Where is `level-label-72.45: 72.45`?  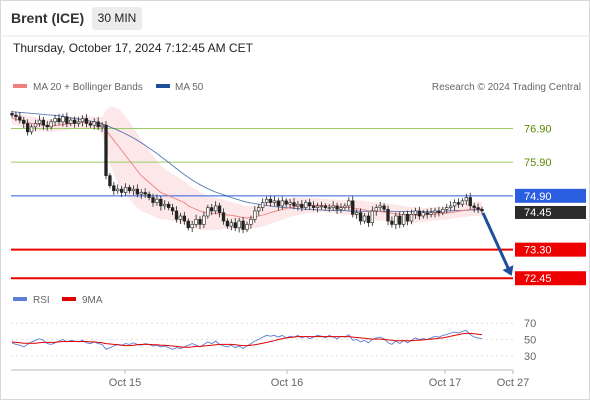
level-label-72.45: 72.45 is located at coordinates (538, 279).